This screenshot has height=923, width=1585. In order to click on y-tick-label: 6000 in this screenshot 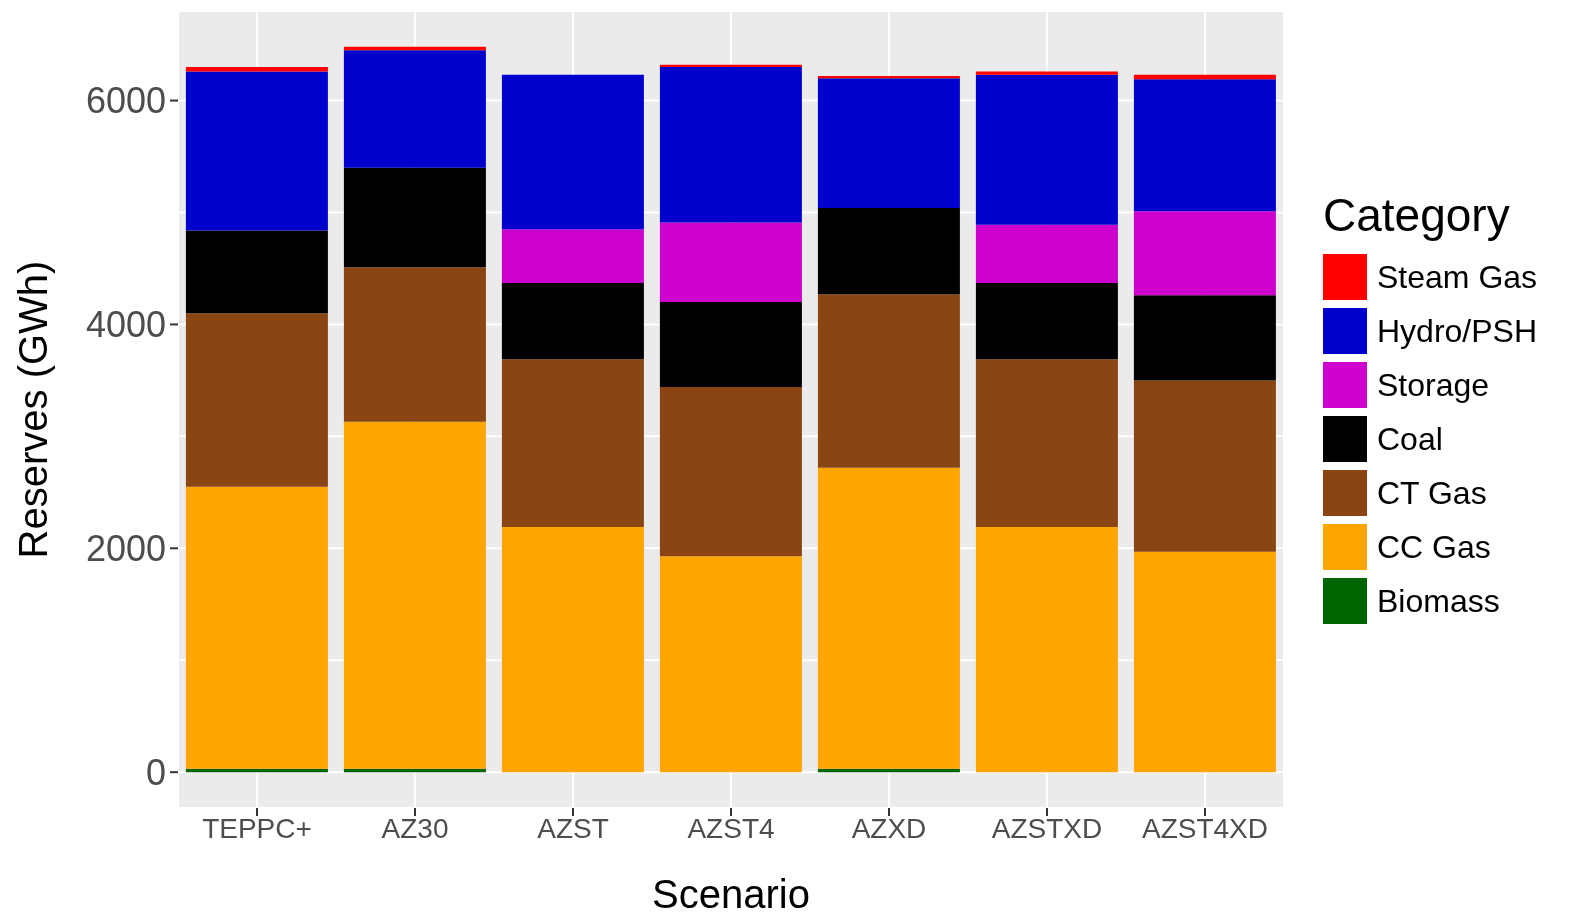, I will do `click(125, 101)`.